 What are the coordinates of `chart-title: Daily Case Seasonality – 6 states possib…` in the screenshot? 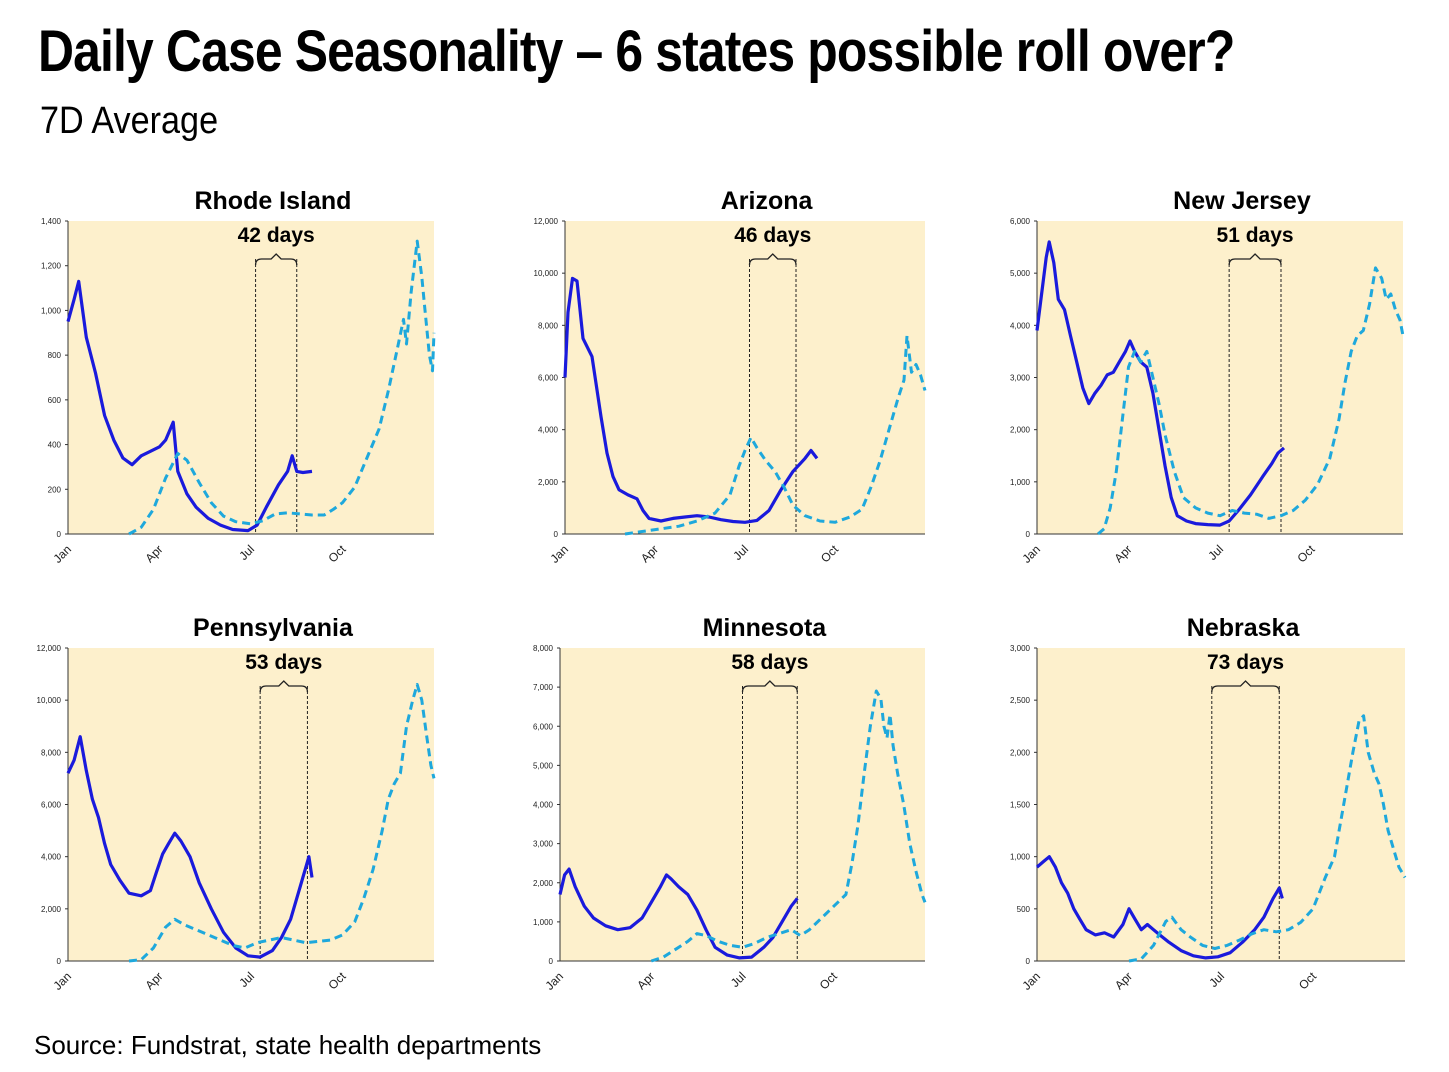 It's located at (636, 51).